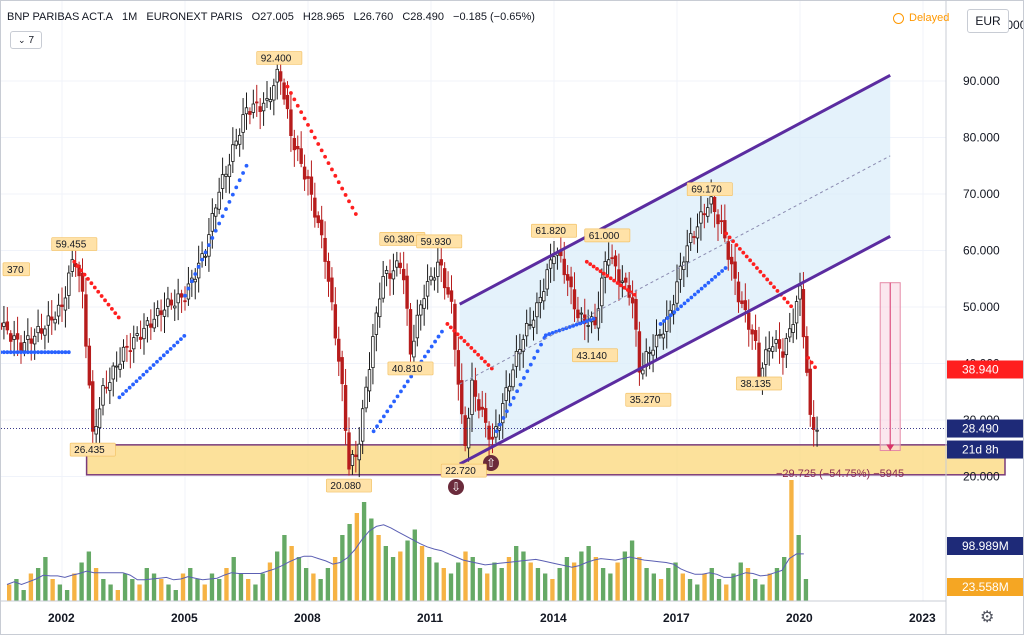 This screenshot has height=635, width=1024. I want to click on ohlc-open: O27.005, so click(272, 17).